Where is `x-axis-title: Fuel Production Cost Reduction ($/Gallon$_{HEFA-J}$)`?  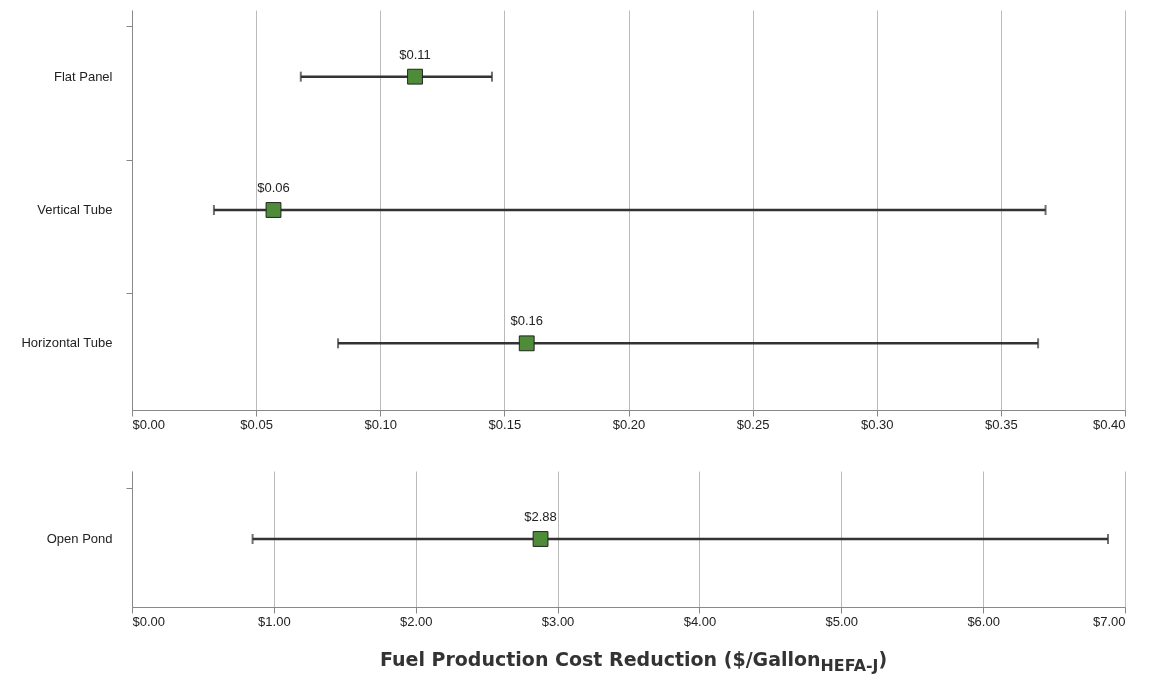 x-axis-title: Fuel Production Cost Reduction ($/Gallon$_{HEFA-J}$) is located at coordinates (633, 661).